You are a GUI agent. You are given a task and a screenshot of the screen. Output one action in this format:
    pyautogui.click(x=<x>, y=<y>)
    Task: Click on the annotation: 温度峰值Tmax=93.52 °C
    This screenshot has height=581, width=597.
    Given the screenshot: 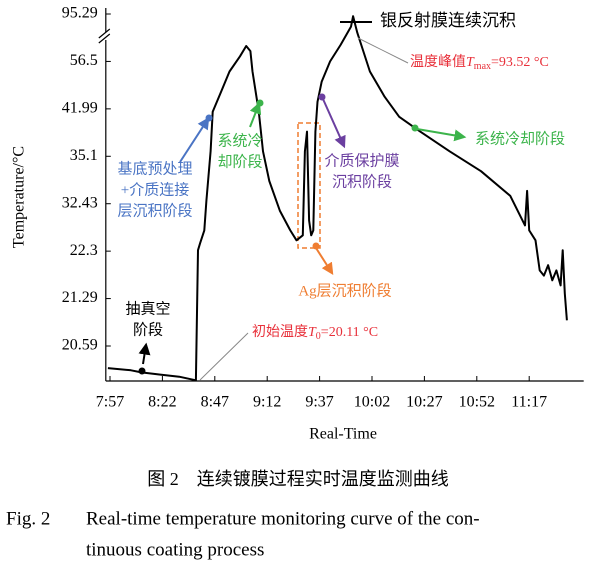 What is the action you would take?
    pyautogui.click(x=479, y=63)
    